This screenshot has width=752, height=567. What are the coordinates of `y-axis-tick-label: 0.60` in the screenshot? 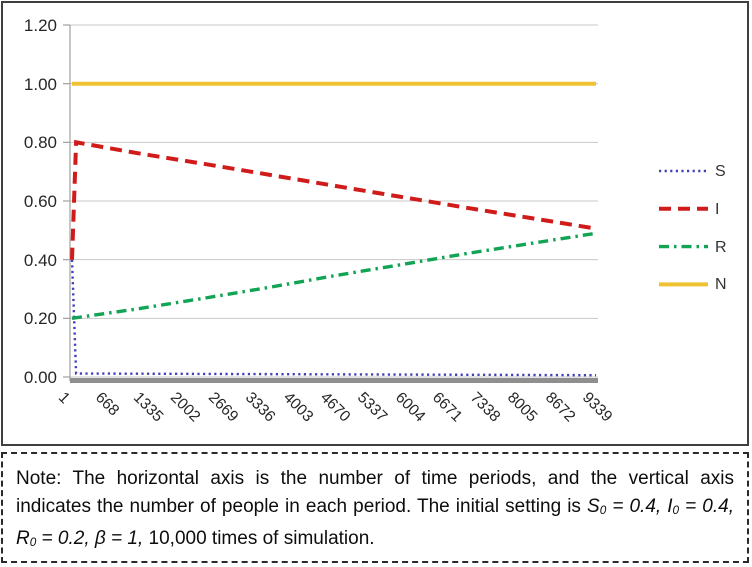 It's located at (40, 201).